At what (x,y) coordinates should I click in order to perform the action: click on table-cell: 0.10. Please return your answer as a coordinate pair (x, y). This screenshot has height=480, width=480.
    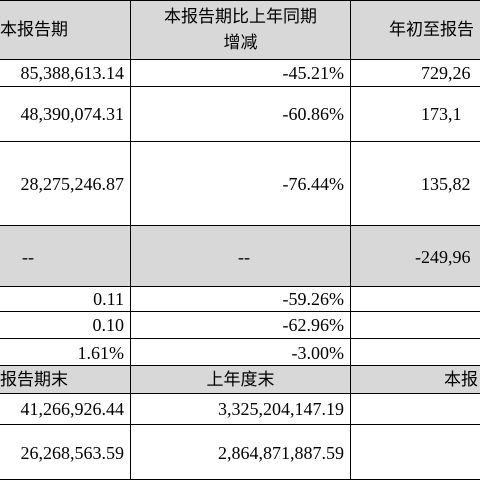
    Looking at the image, I should click on (108, 325).